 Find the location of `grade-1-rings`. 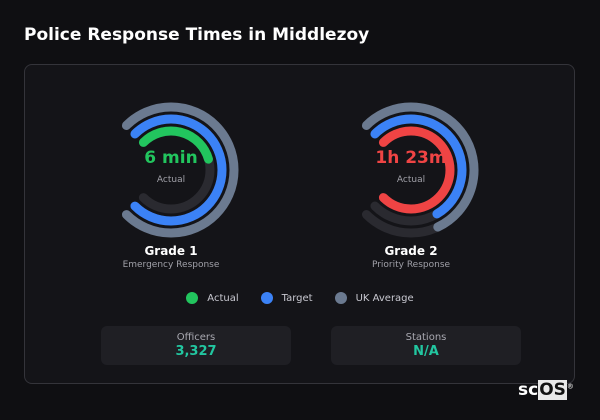

grade-1-rings is located at coordinates (180, 170).